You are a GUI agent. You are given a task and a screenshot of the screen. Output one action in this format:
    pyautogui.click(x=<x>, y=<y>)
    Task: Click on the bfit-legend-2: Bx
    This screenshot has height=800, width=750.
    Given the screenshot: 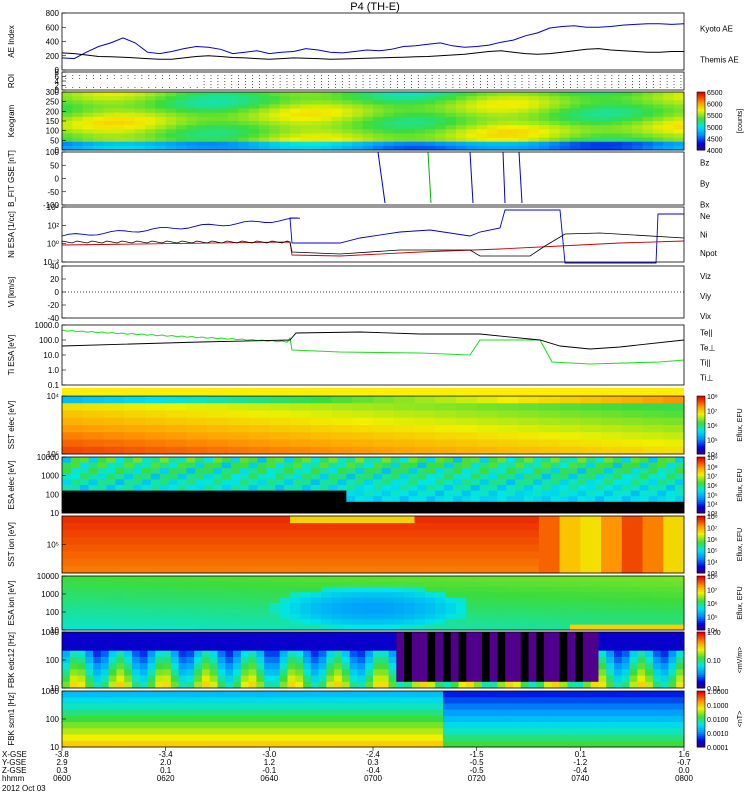 What is the action you would take?
    pyautogui.click(x=704, y=205)
    